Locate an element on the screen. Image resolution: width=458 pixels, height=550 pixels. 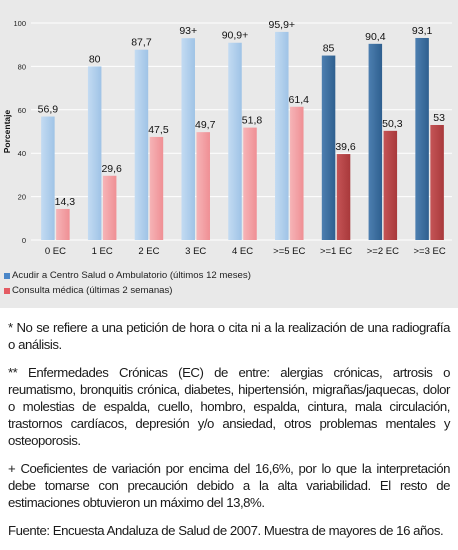
y-tick-label: 60 is located at coordinates (22, 110).